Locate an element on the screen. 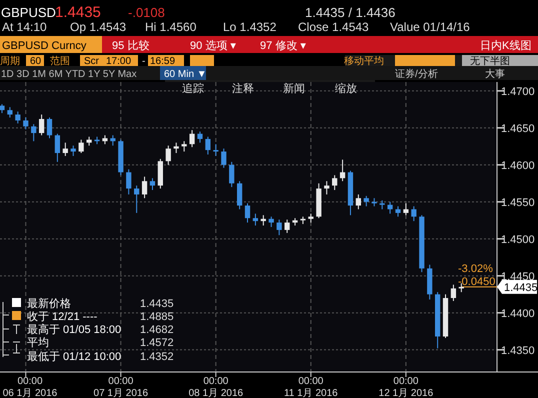 This screenshot has width=538, height=398. y-tick-label: 1.4450 is located at coordinates (518, 276).